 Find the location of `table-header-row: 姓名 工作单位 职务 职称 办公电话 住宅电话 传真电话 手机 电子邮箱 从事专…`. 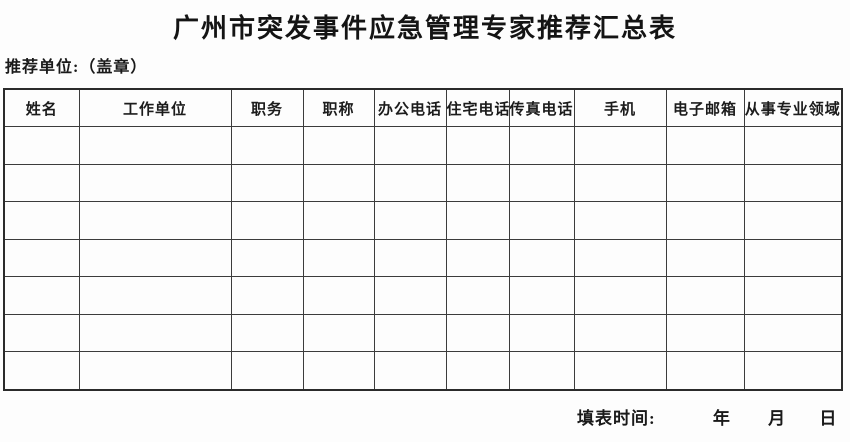

table-header-row: 姓名 工作单位 职务 职称 办公电话 住宅电话 传真电话 手机 电子邮箱 从事专… is located at coordinates (423, 107).